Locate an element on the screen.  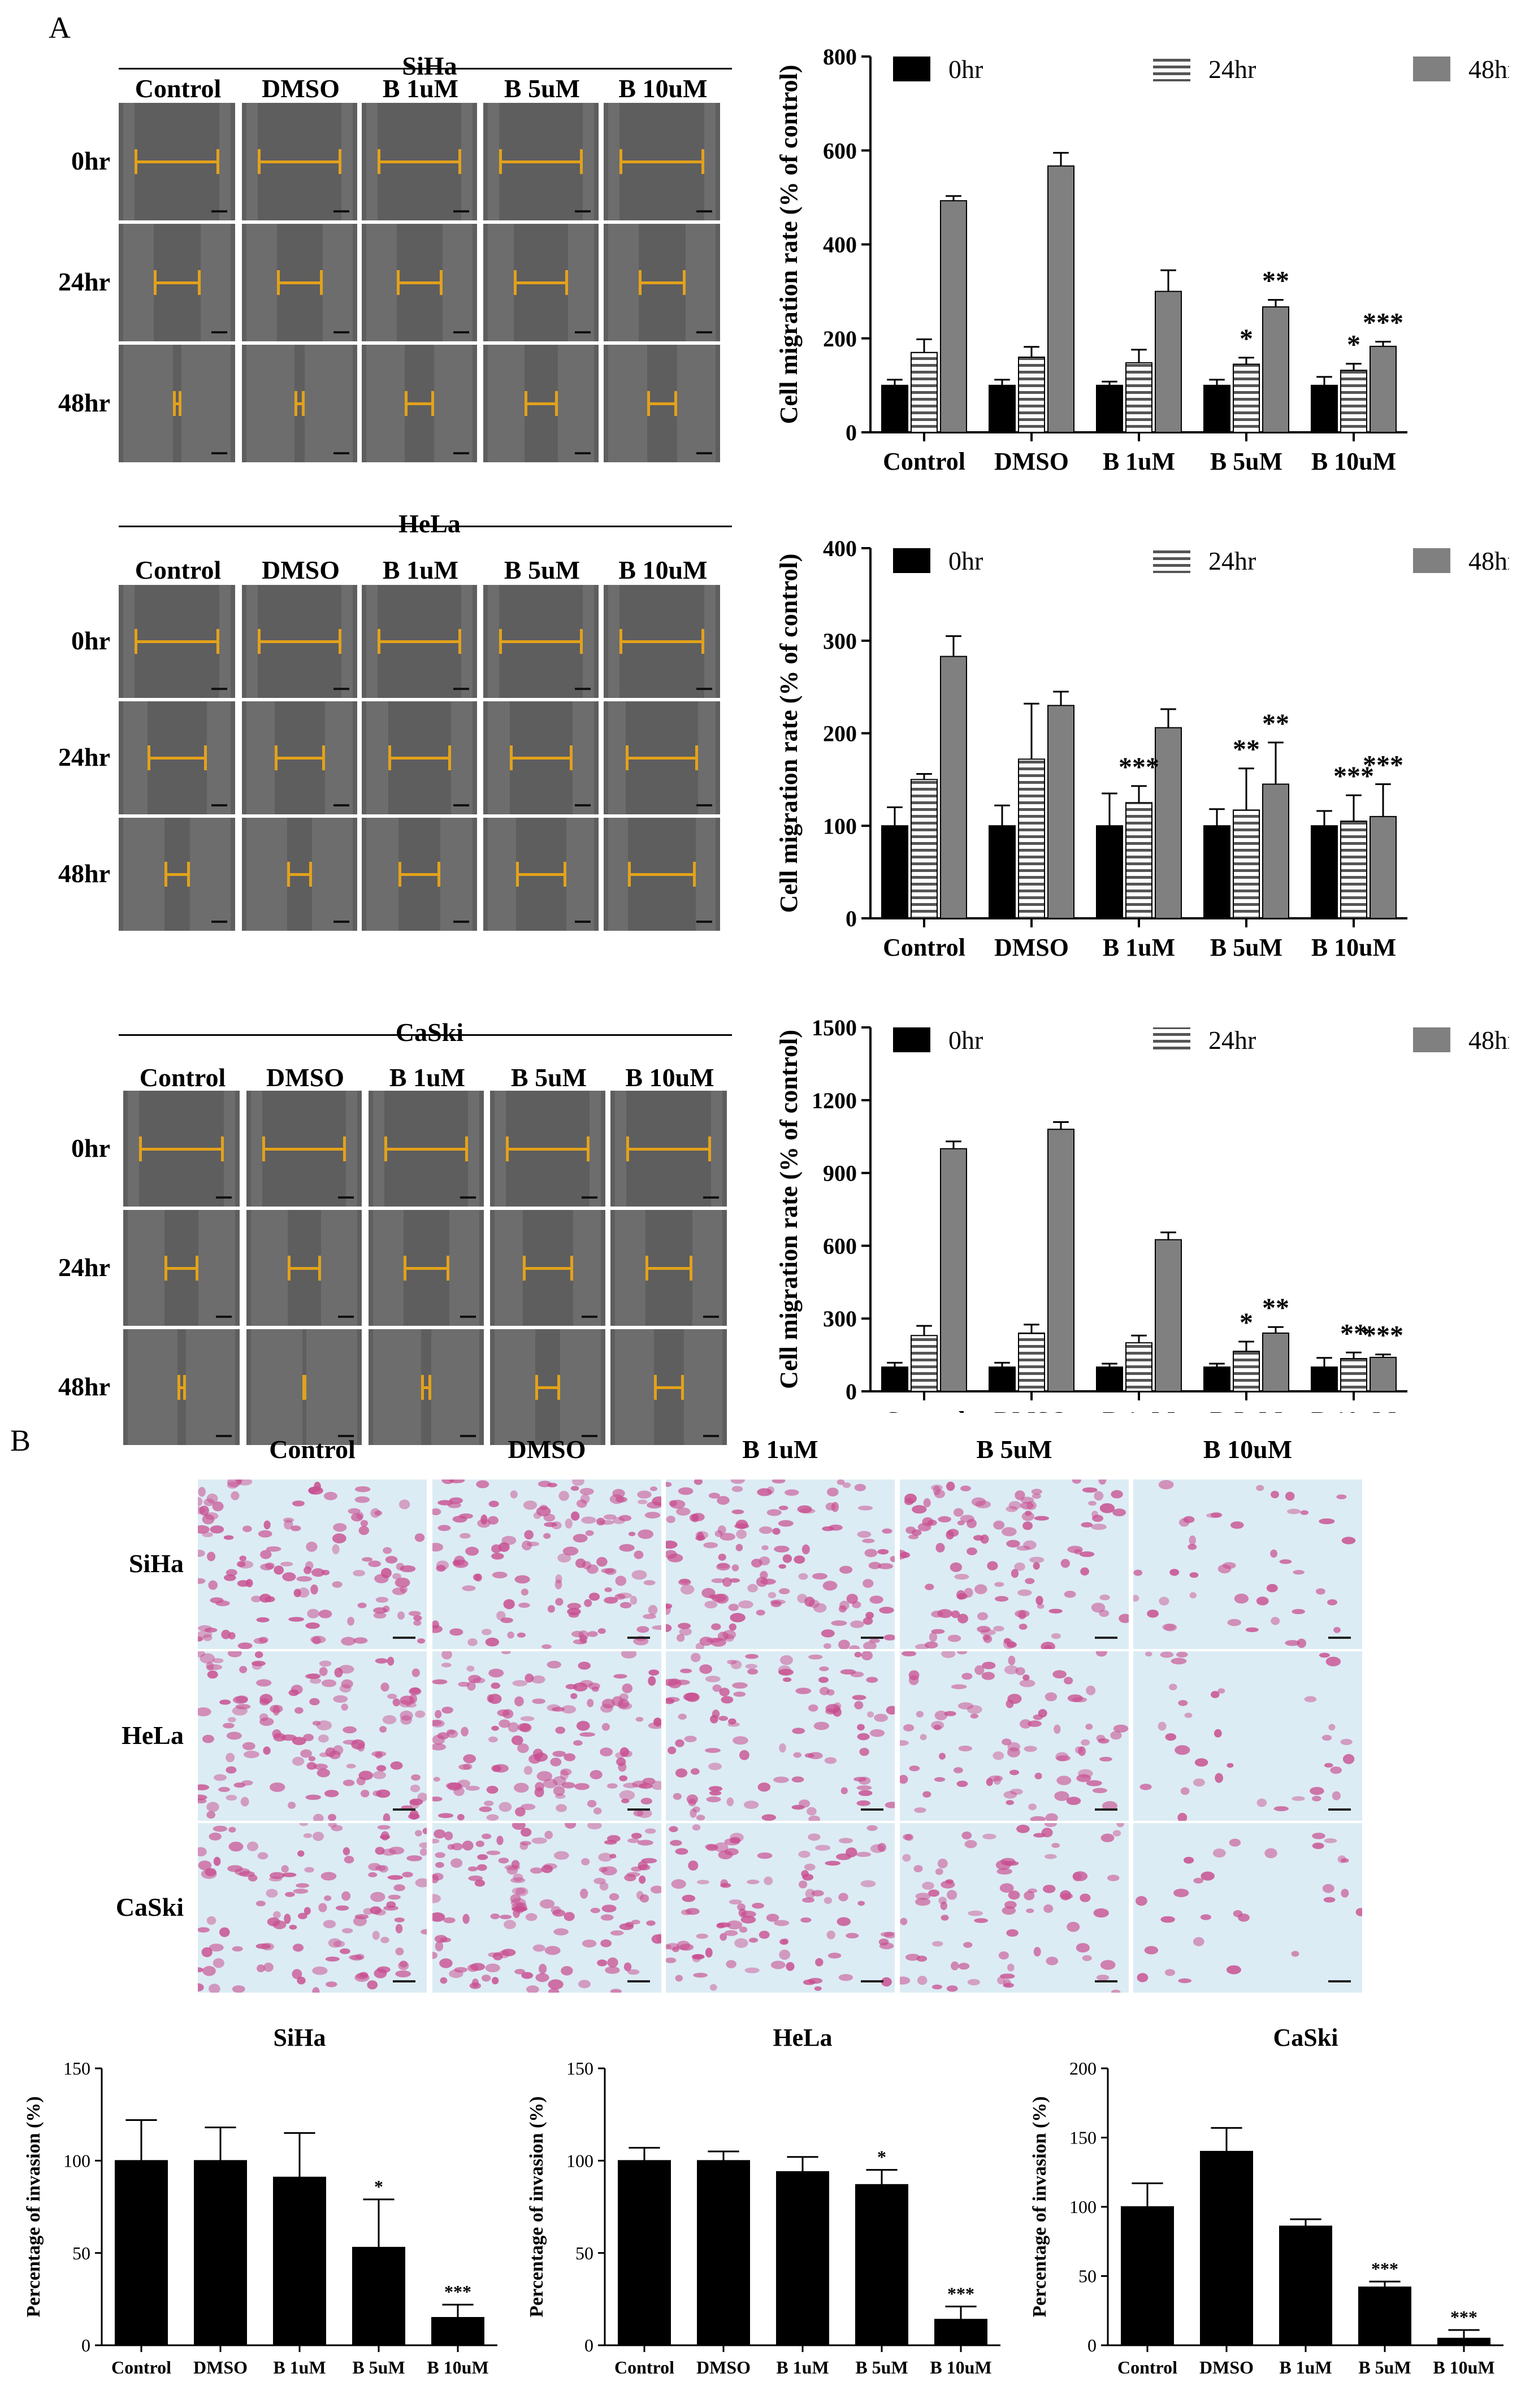
scale-bar is located at coordinates (704, 453).